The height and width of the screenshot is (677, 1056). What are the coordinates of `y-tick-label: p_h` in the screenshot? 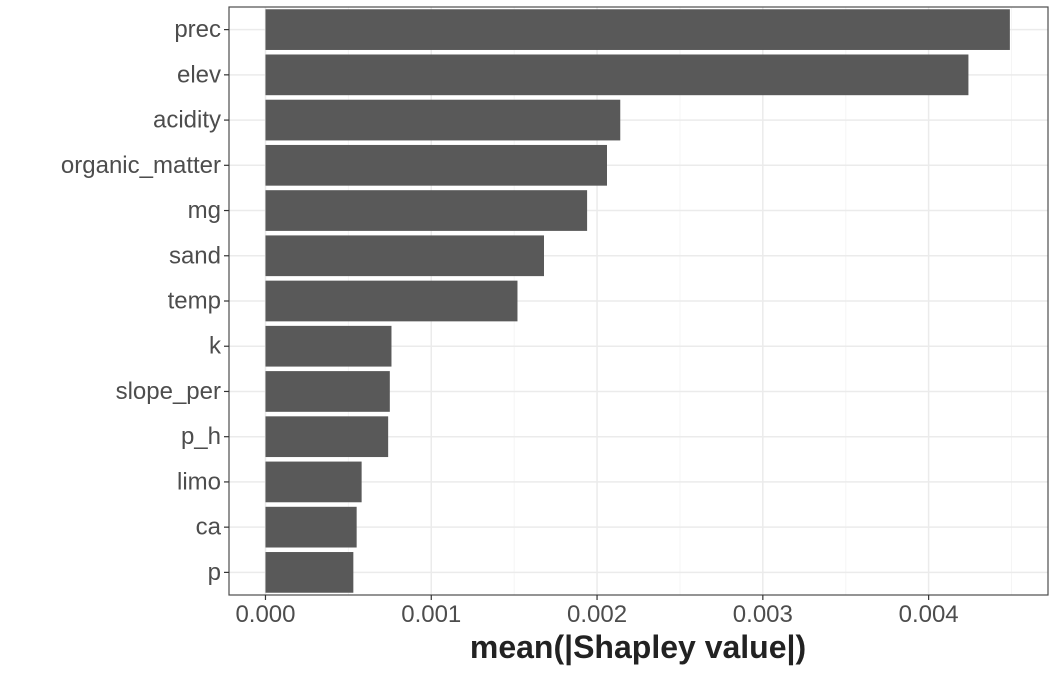 It's located at (201, 436).